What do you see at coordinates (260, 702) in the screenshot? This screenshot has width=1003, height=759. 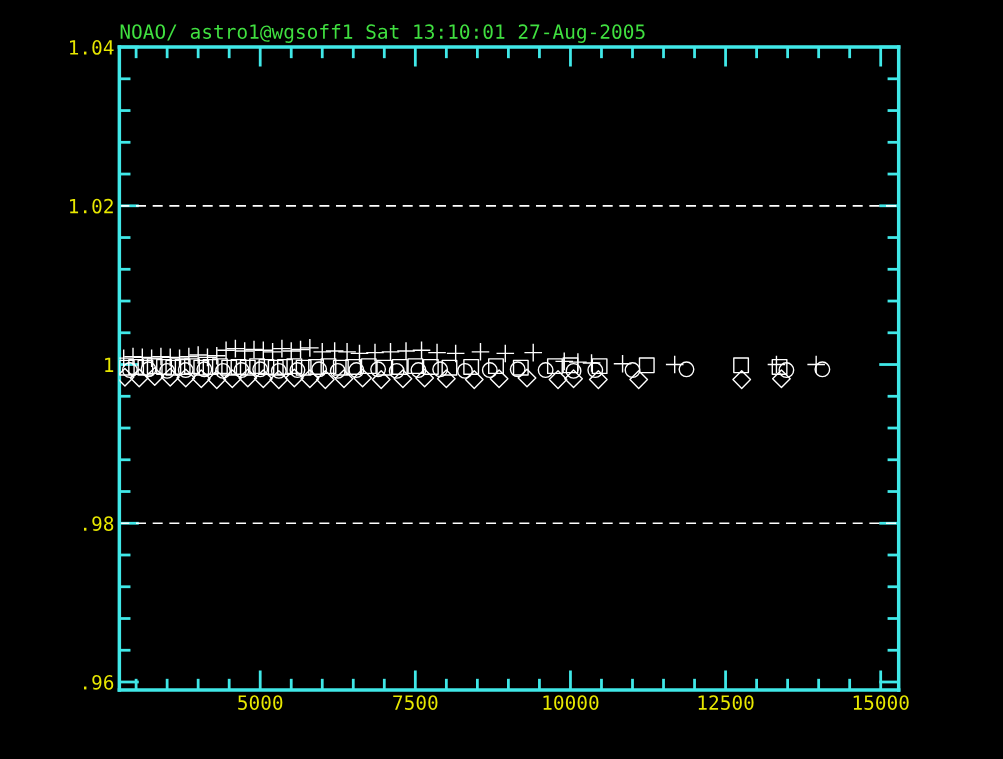 I see `x-tick-label: 5000` at bounding box center [260, 702].